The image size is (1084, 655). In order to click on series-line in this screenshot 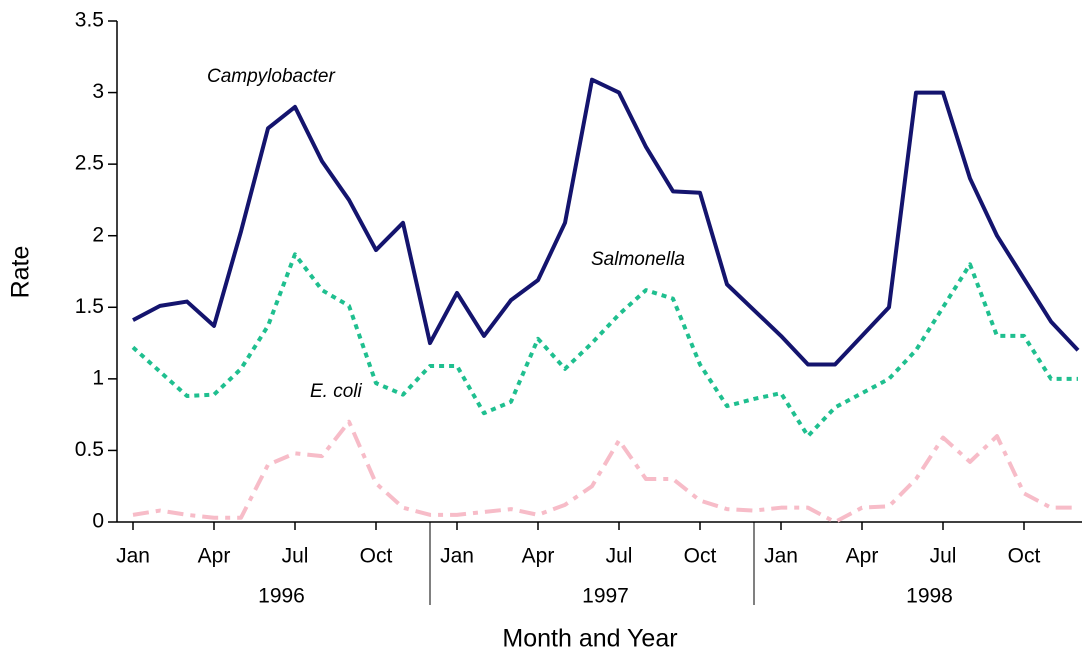, I will do `click(605, 471)`.